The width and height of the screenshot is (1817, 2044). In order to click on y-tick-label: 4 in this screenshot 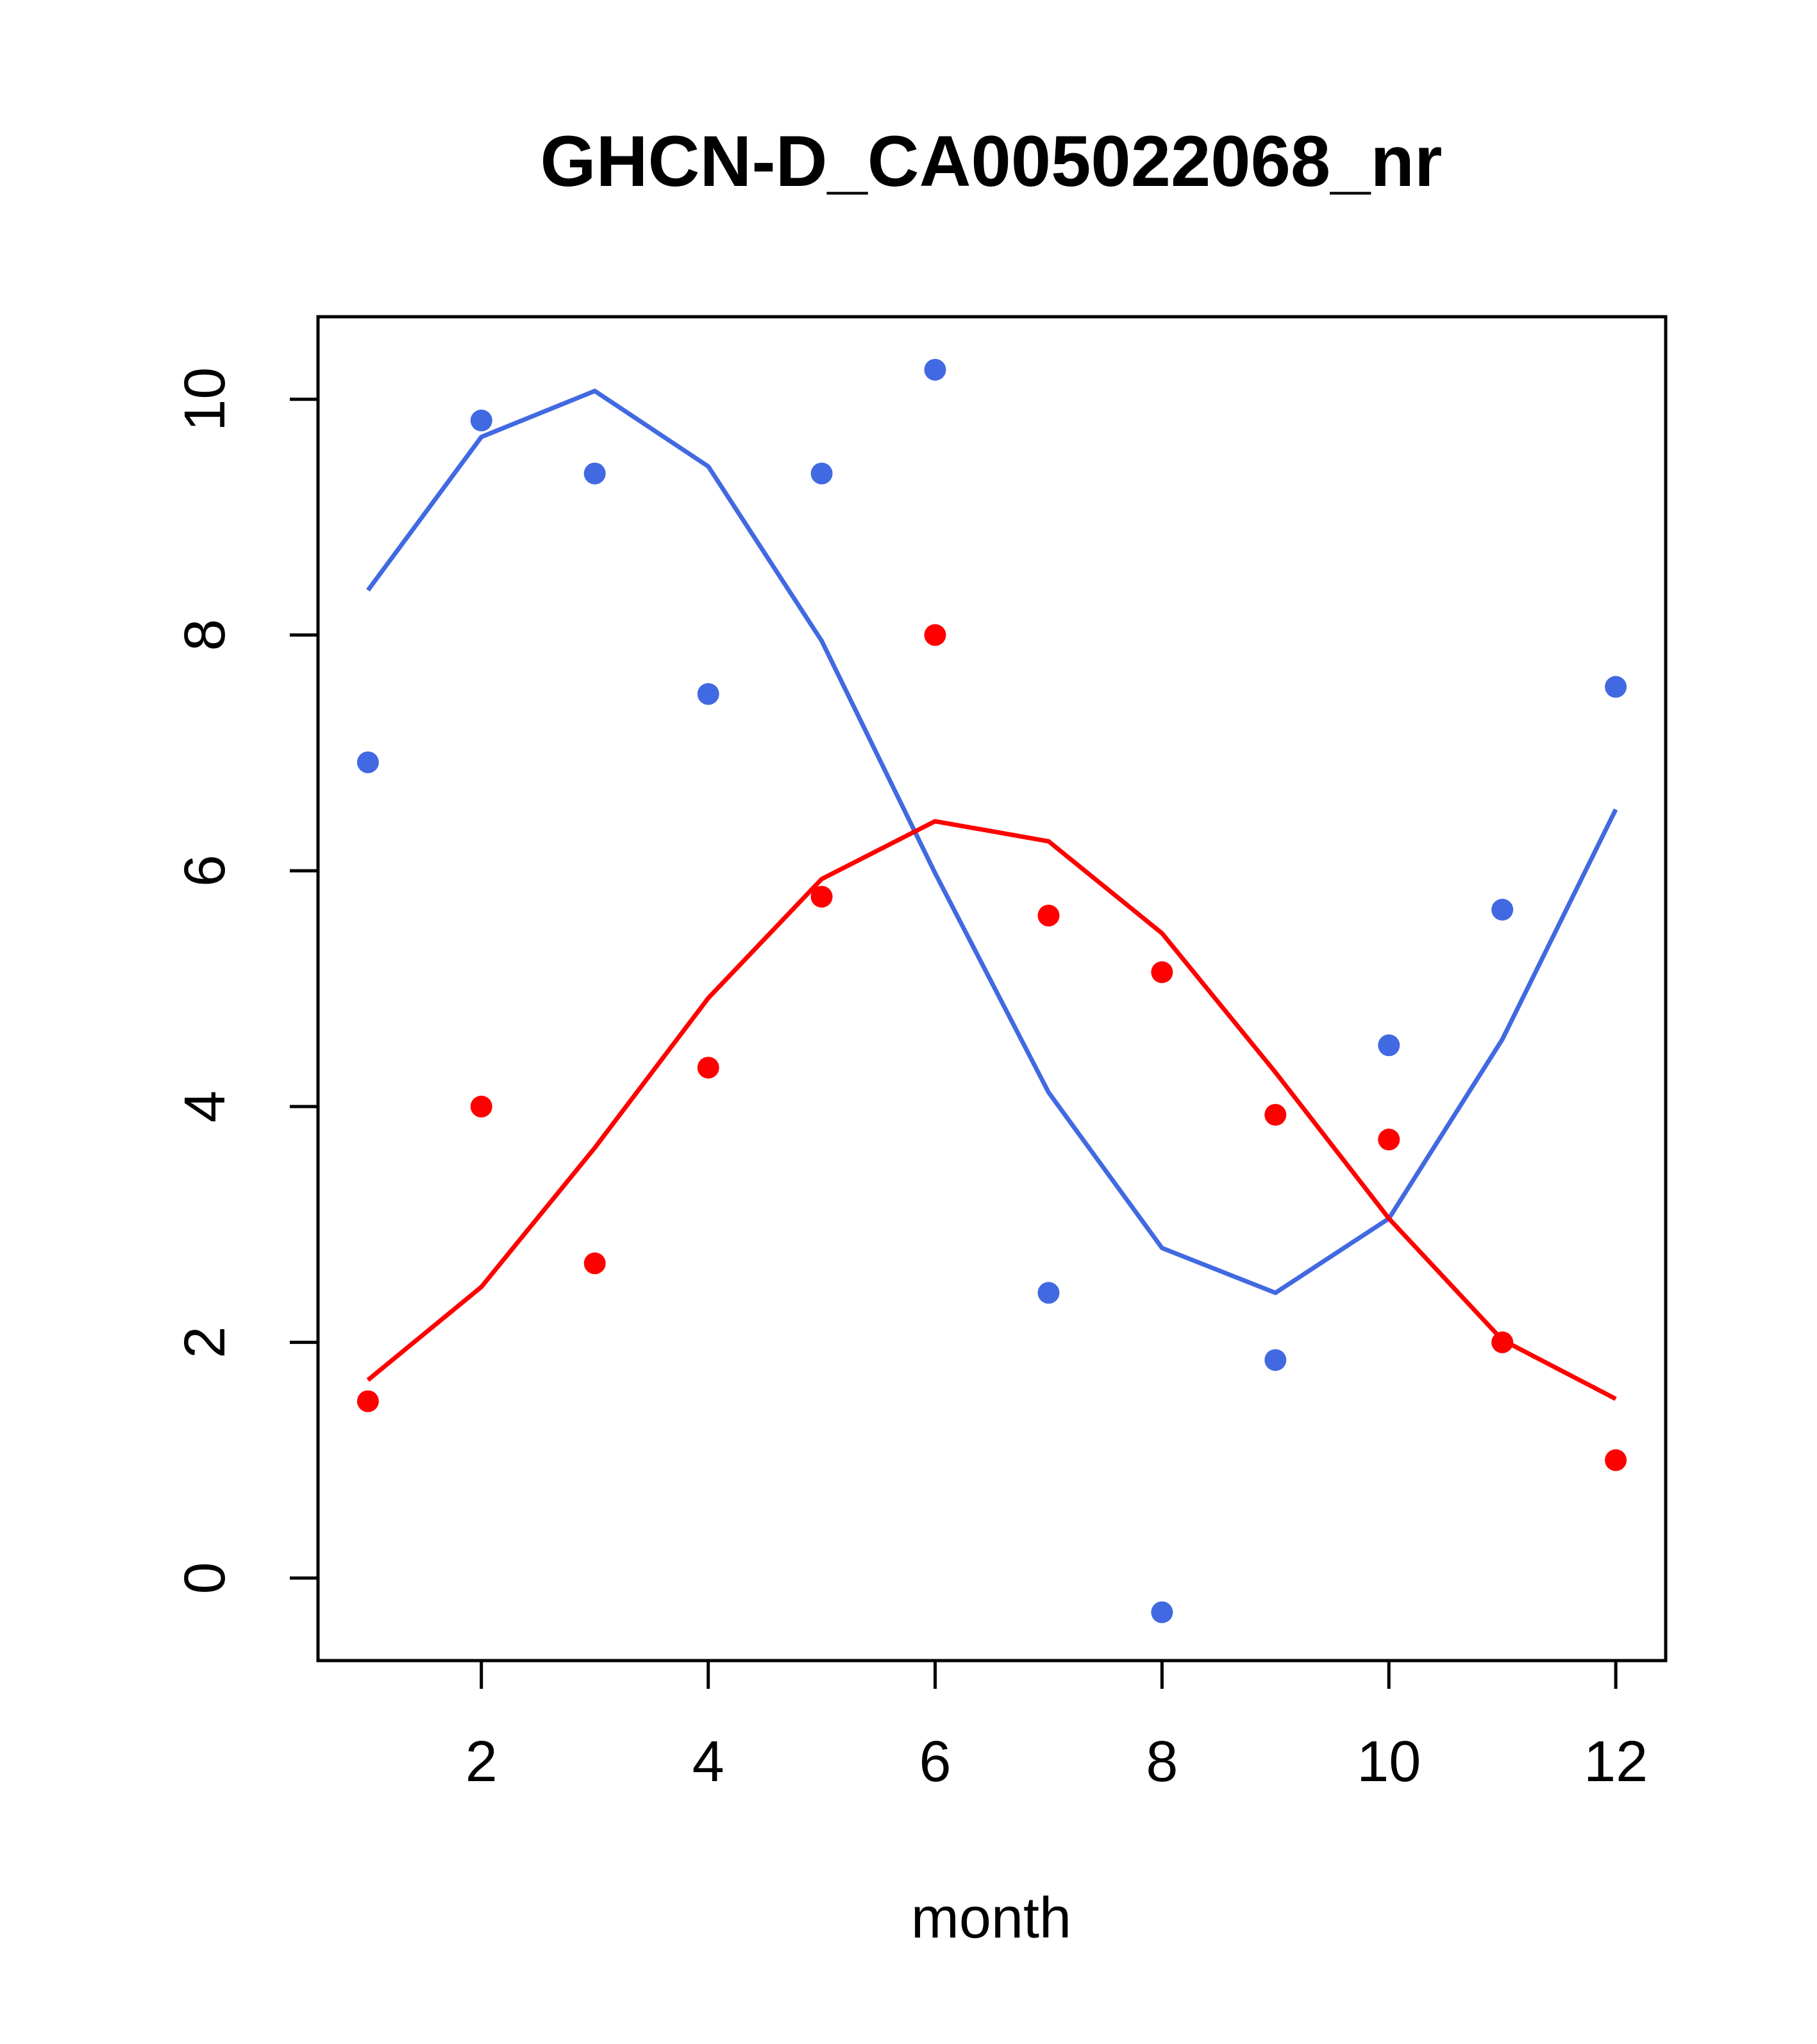, I will do `click(205, 1107)`.